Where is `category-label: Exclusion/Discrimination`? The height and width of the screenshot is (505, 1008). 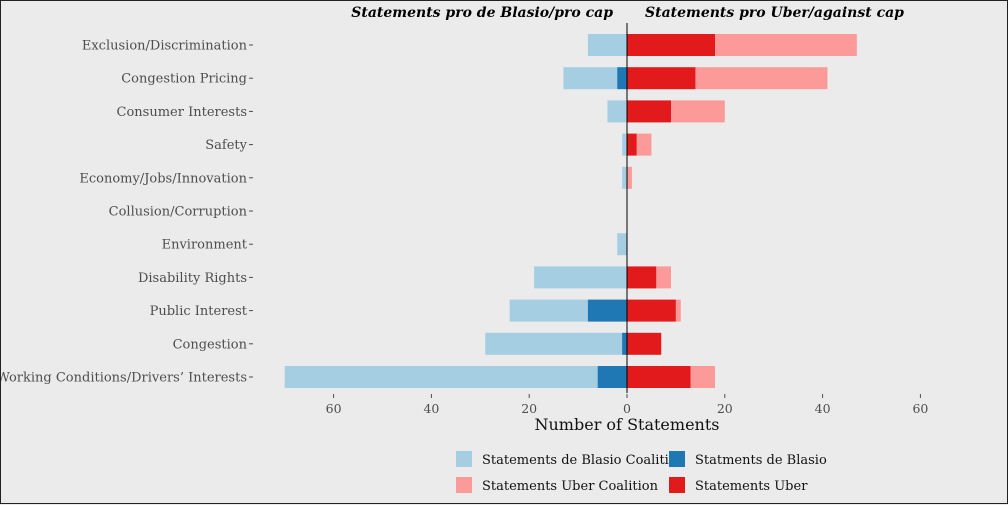
category-label: Exclusion/Discrimination is located at coordinates (165, 46).